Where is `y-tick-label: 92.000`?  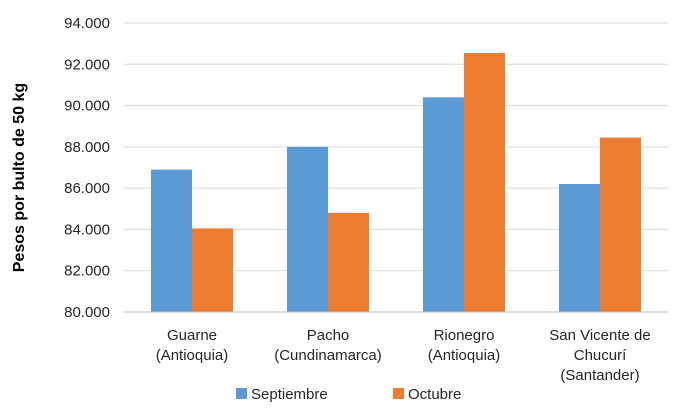 y-tick-label: 92.000 is located at coordinates (87, 64).